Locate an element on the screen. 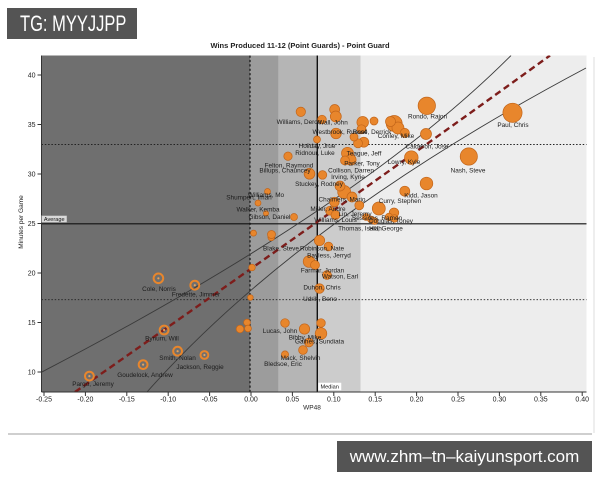 The height and width of the screenshot is (480, 600). svg-text: Ridnour, Luke is located at coordinates (315, 153).